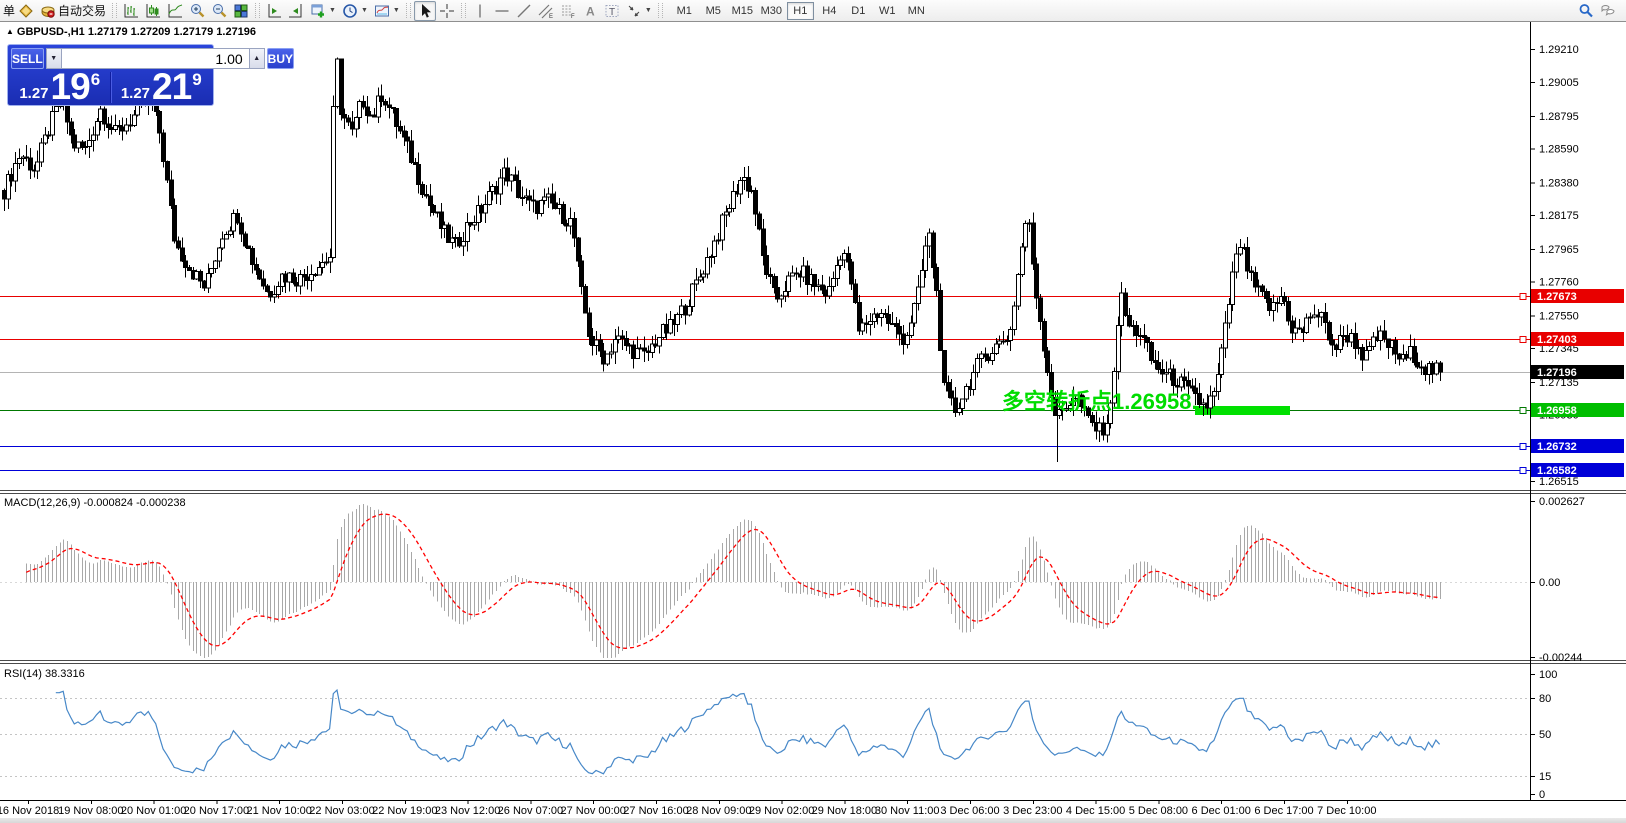 The height and width of the screenshot is (823, 1626). I want to click on svg-text: 20 Nov 01:00, so click(153, 811).